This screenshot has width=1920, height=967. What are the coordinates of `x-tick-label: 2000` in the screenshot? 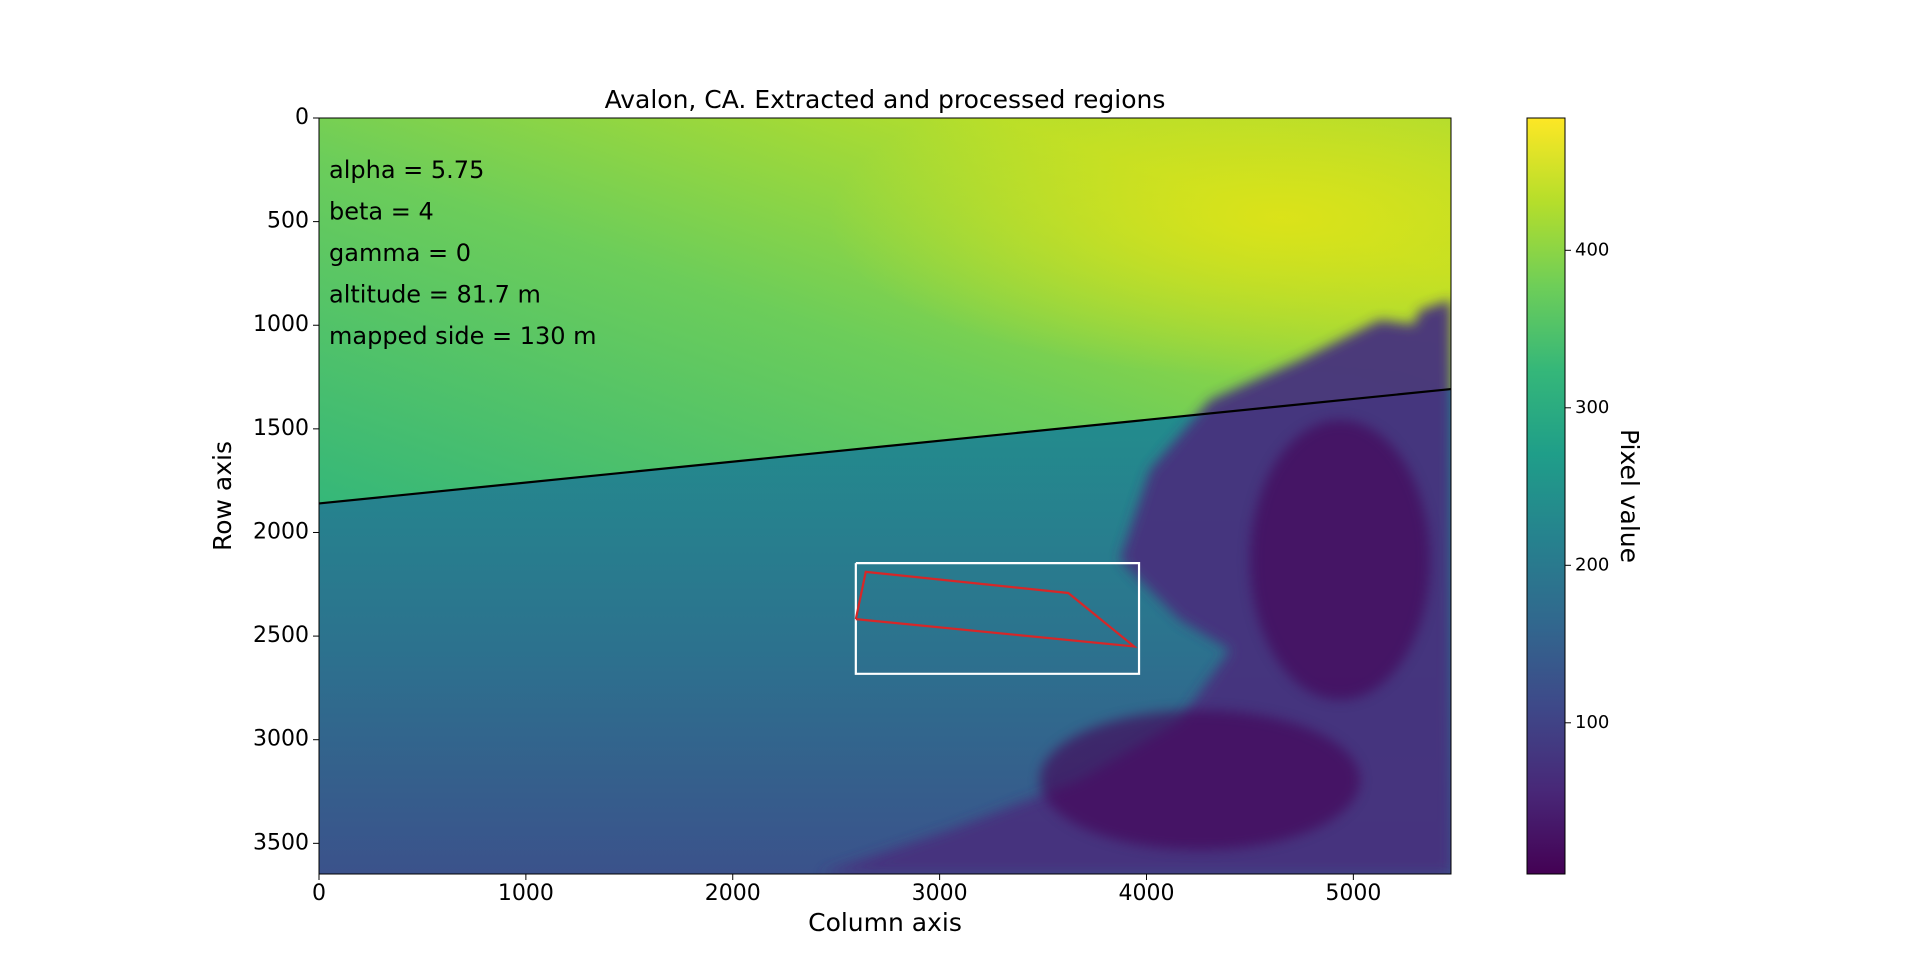 It's located at (733, 893).